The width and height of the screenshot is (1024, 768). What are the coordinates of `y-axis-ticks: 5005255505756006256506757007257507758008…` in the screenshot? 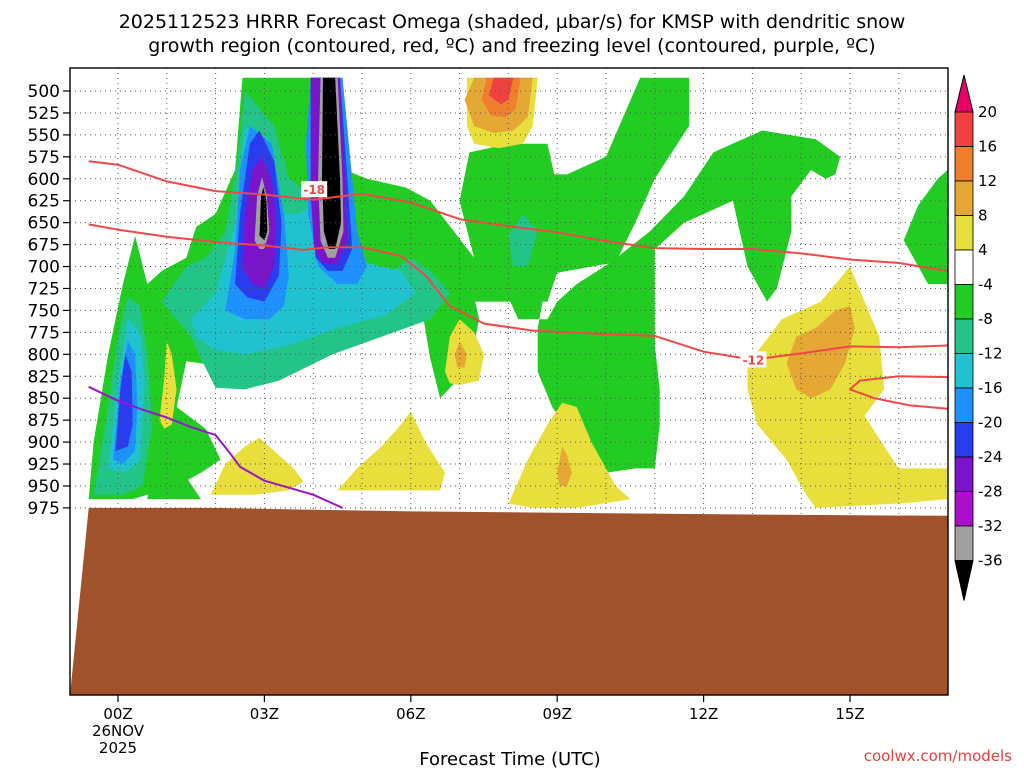 It's located at (49, 300).